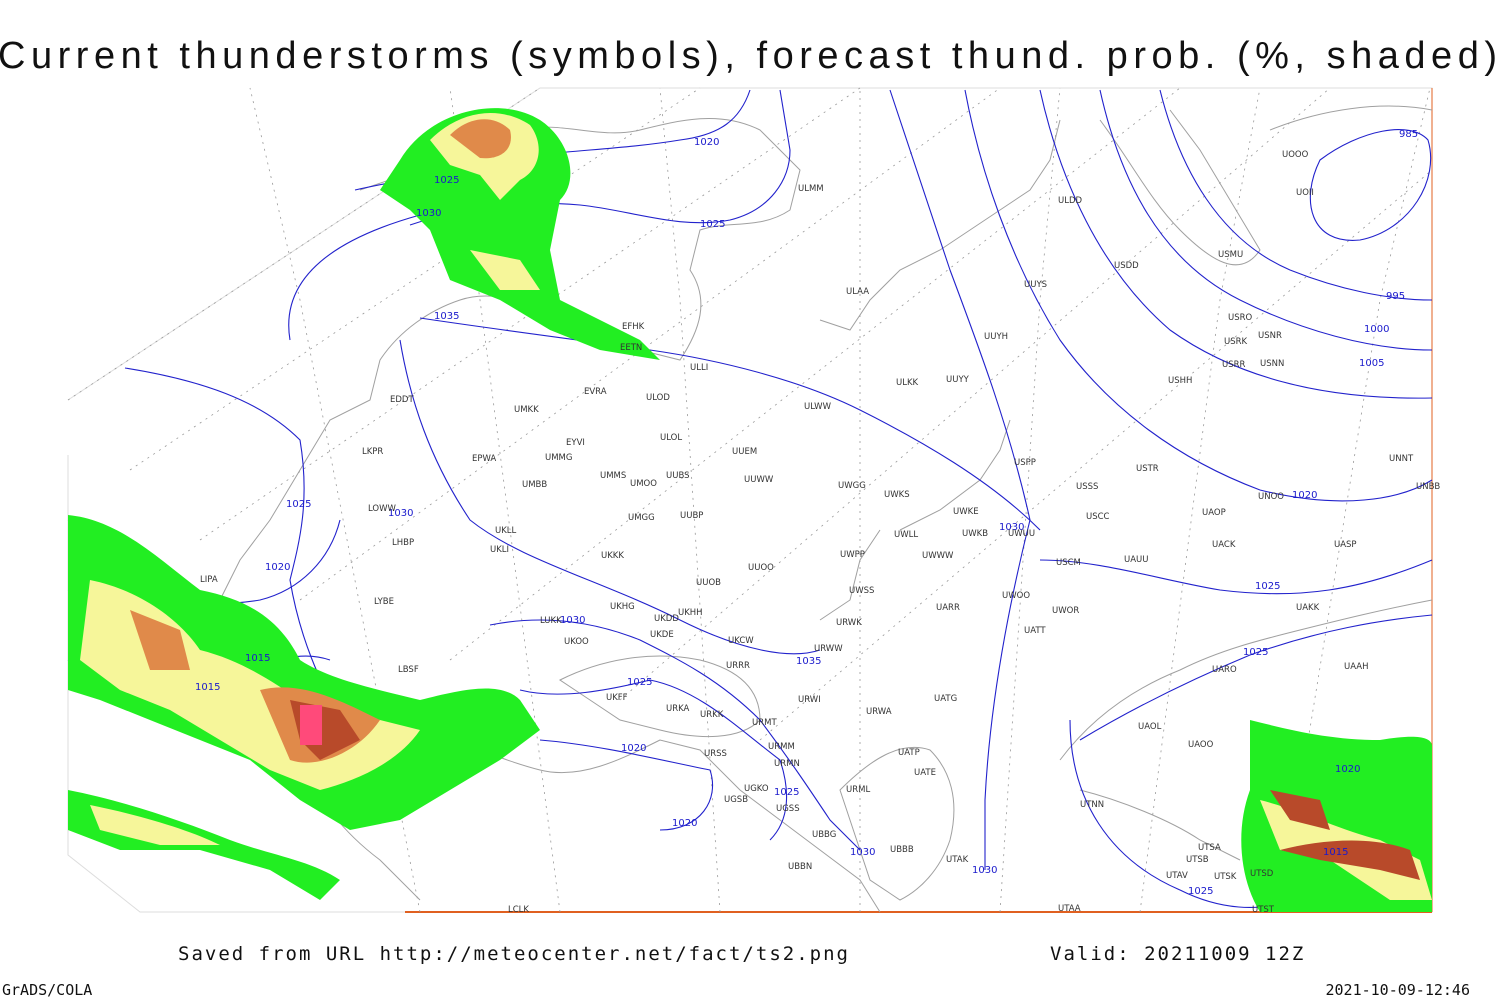  What do you see at coordinates (925, 773) in the screenshot?
I see `station-label: UATE` at bounding box center [925, 773].